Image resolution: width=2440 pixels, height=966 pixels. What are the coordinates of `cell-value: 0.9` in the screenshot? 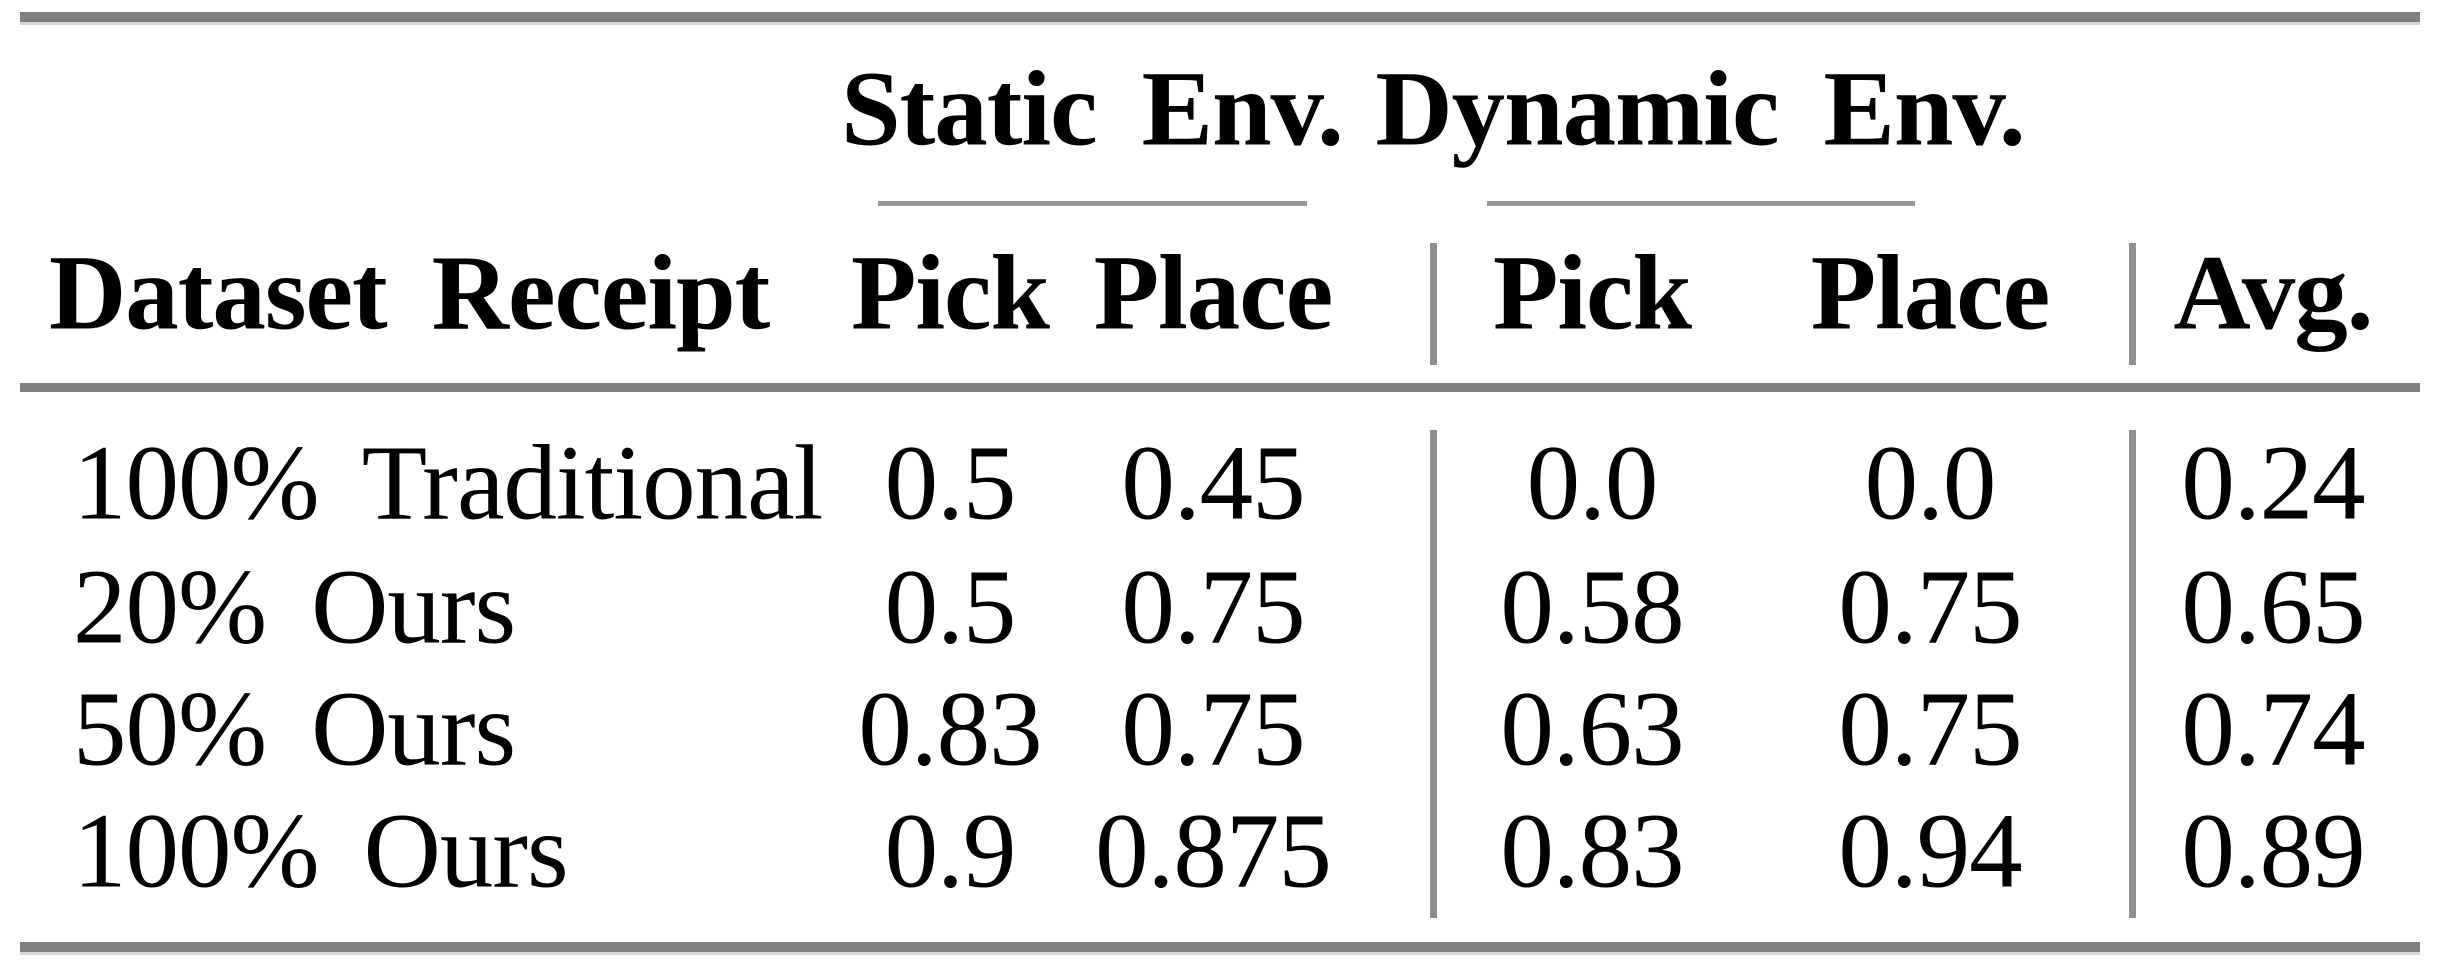 It's located at (950, 851).